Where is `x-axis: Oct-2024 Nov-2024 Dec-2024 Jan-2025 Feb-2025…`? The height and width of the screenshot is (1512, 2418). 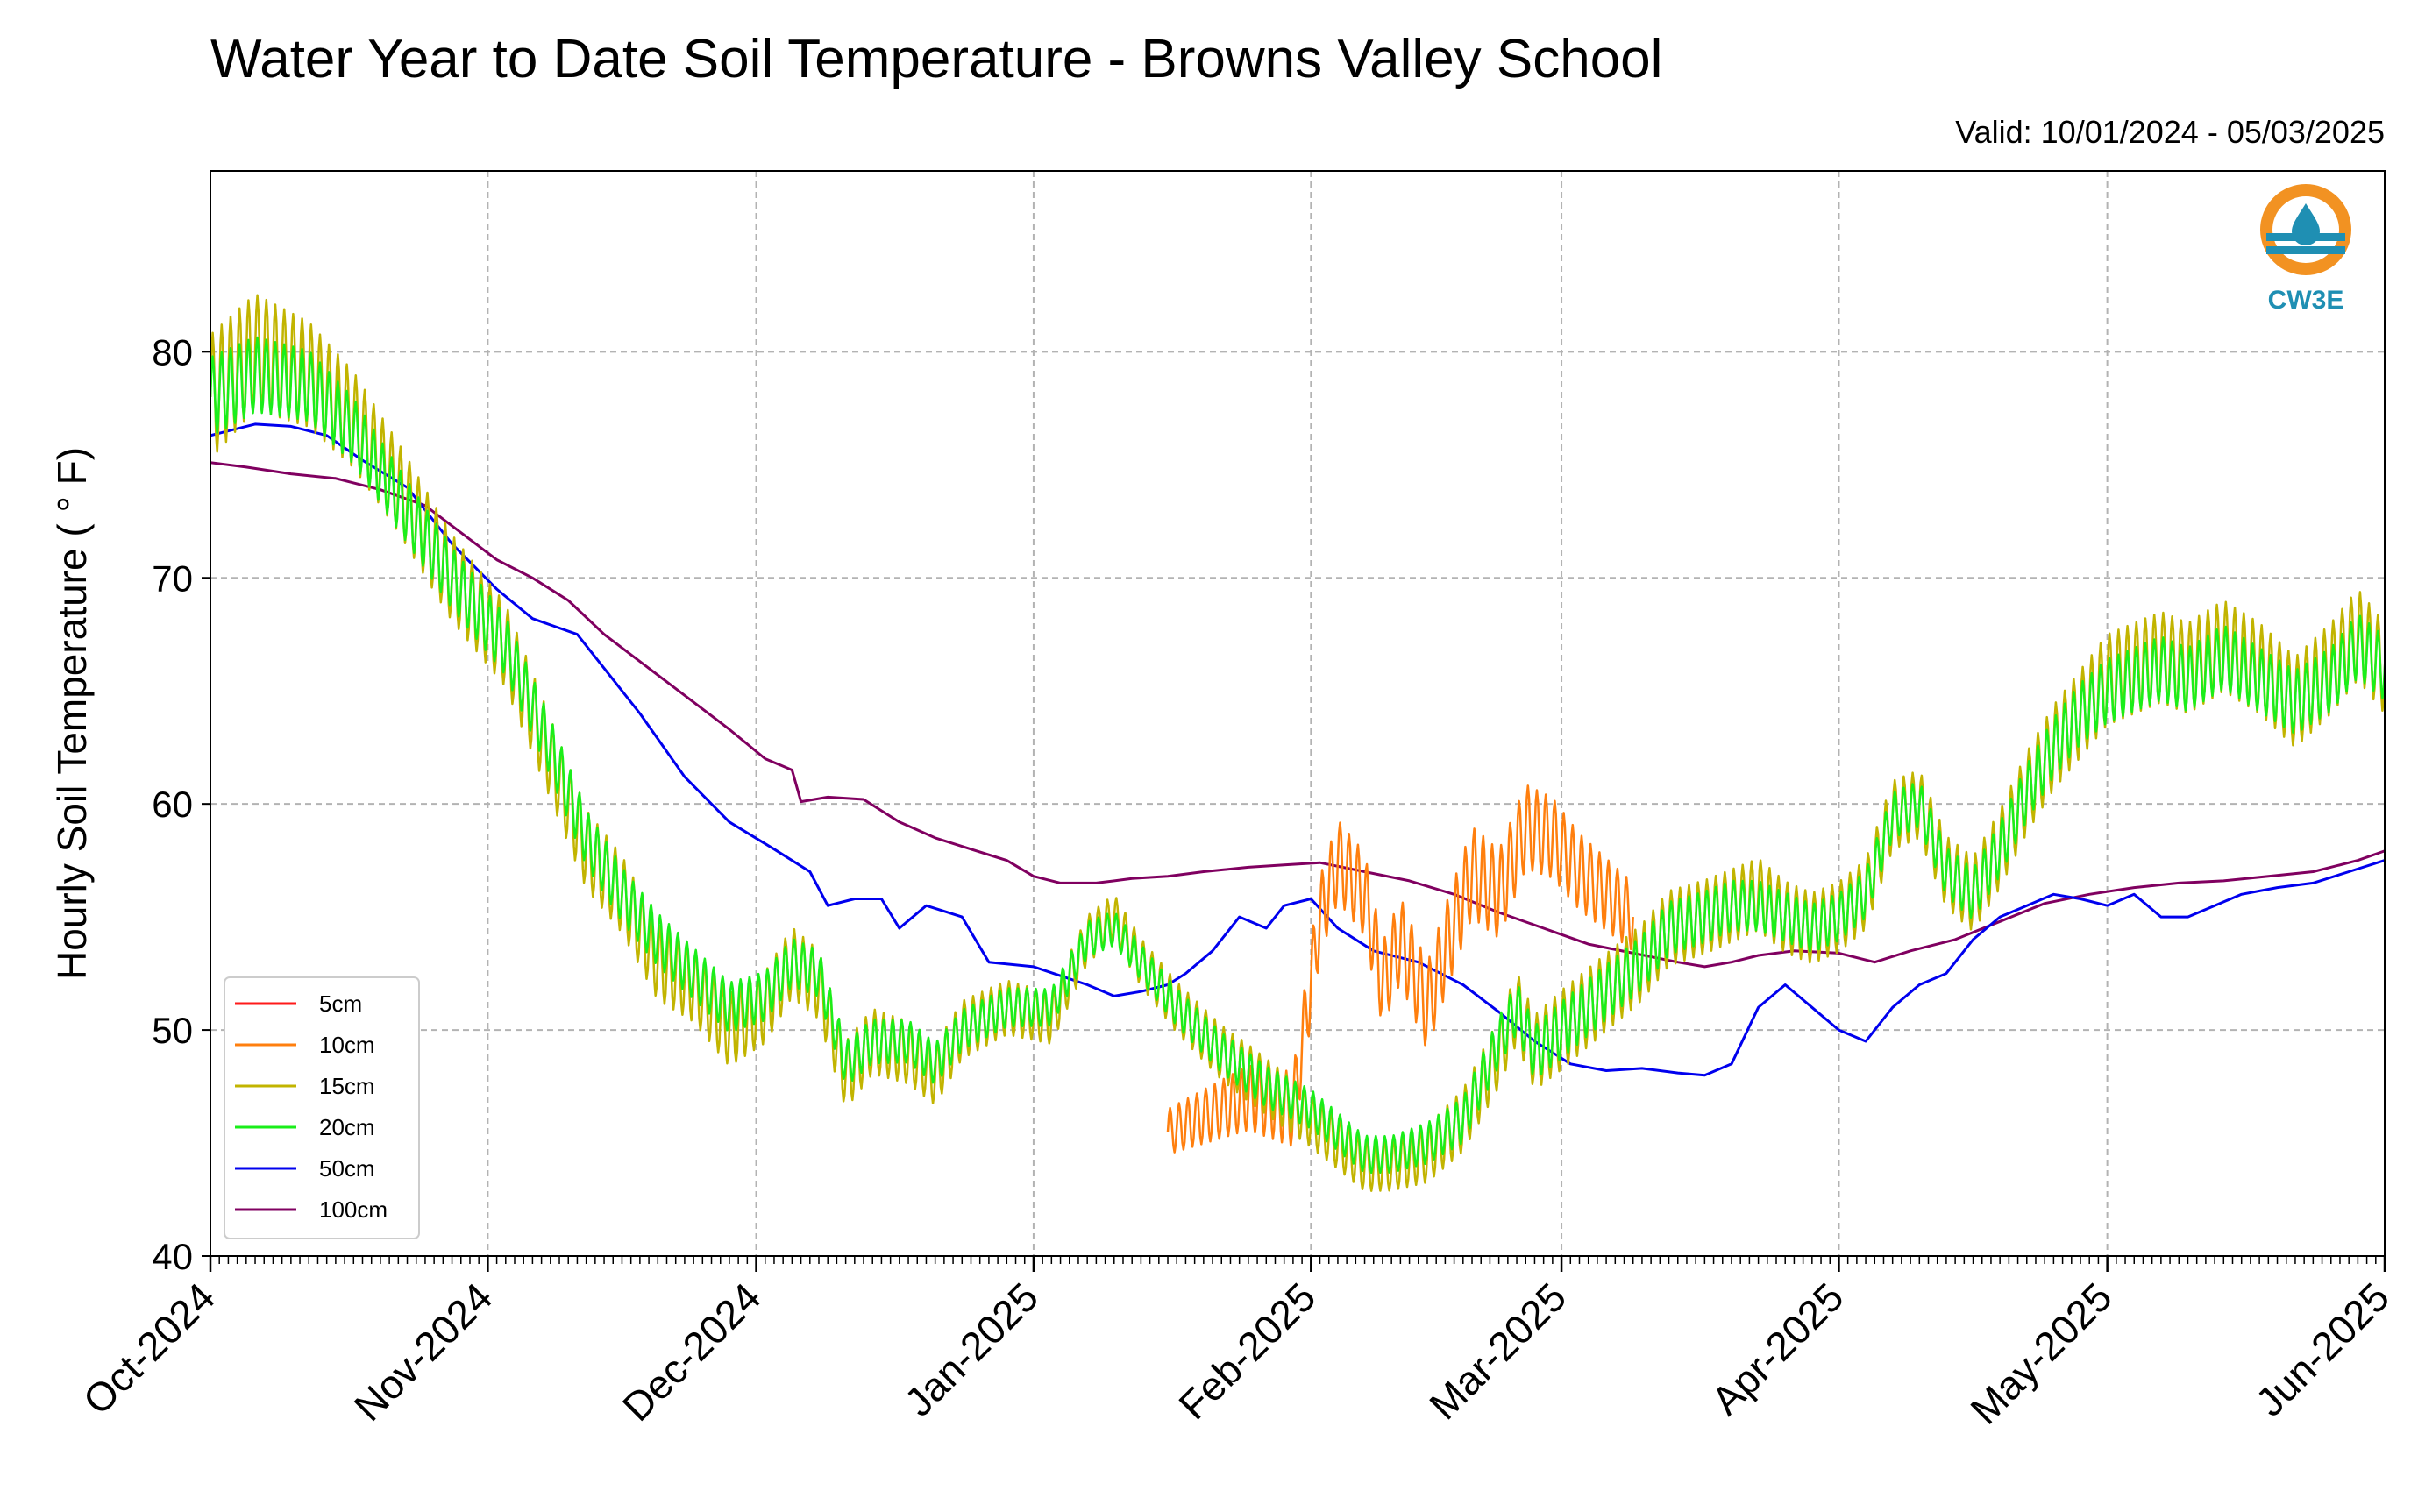 x-axis: Oct-2024 Nov-2024 Dec-2024 Jan-2025 Feb-2025… is located at coordinates (1236, 1344).